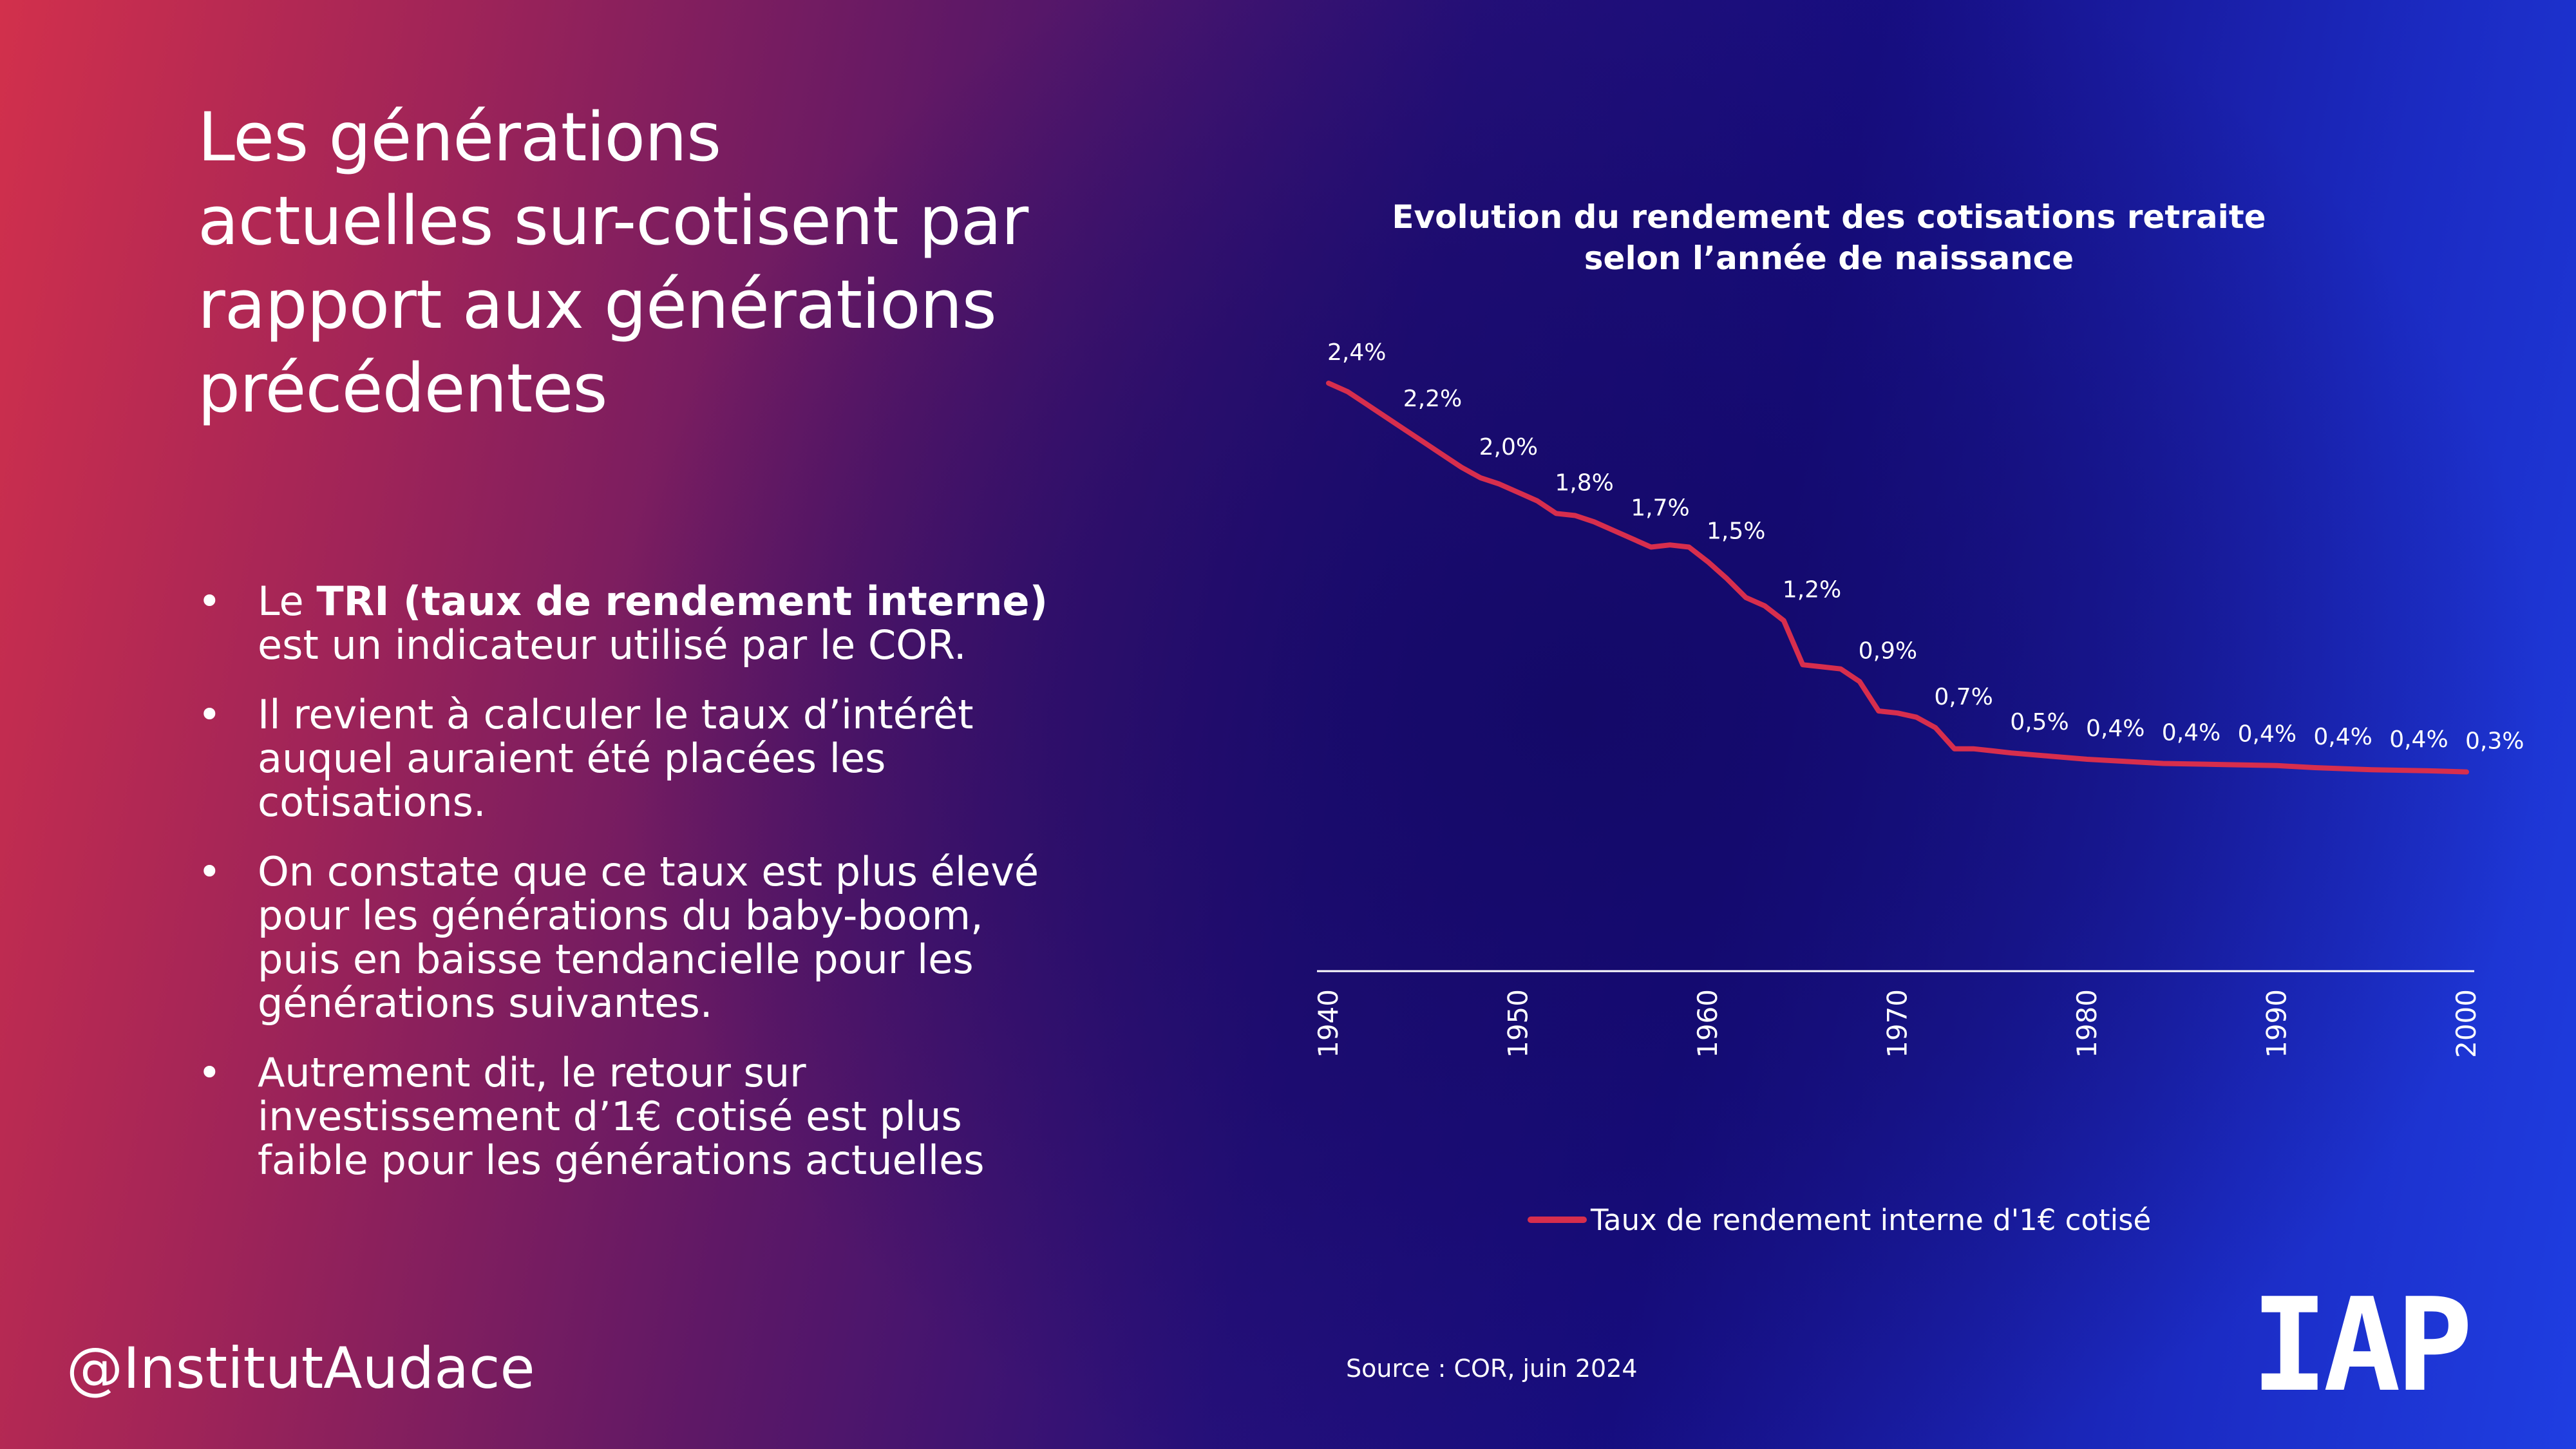  I want to click on iap-logo: IAP, so click(2362, 1346).